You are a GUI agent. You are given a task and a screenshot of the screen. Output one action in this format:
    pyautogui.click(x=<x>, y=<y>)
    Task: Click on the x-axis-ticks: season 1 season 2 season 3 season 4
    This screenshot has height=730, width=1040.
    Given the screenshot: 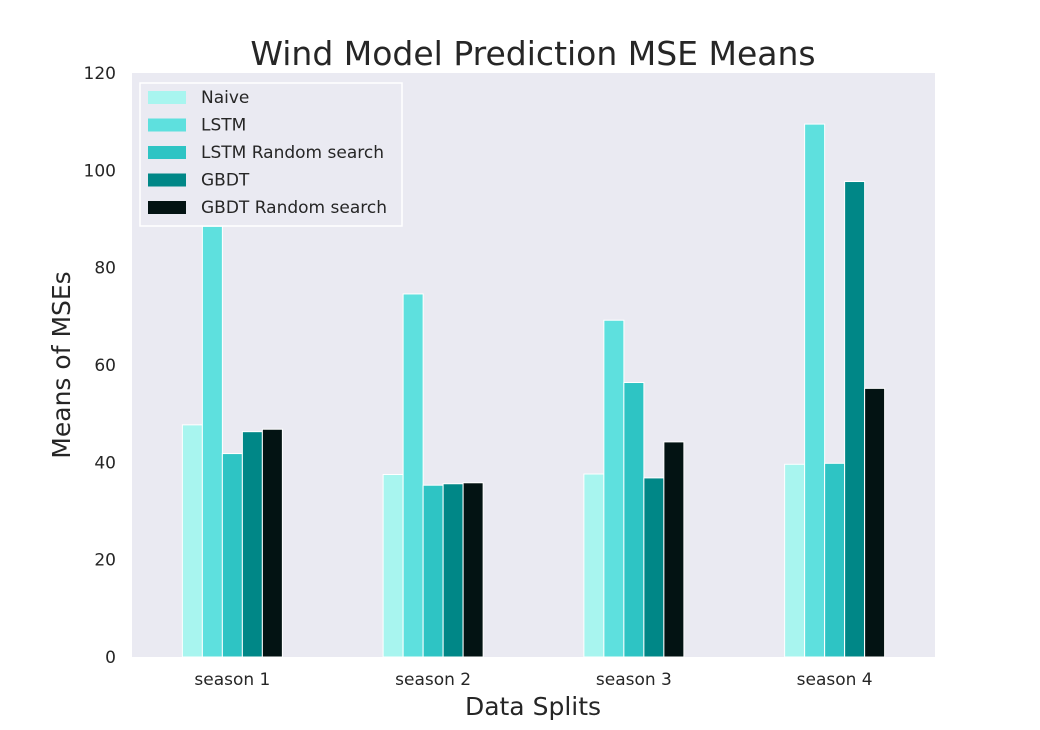 What is the action you would take?
    pyautogui.click(x=533, y=680)
    